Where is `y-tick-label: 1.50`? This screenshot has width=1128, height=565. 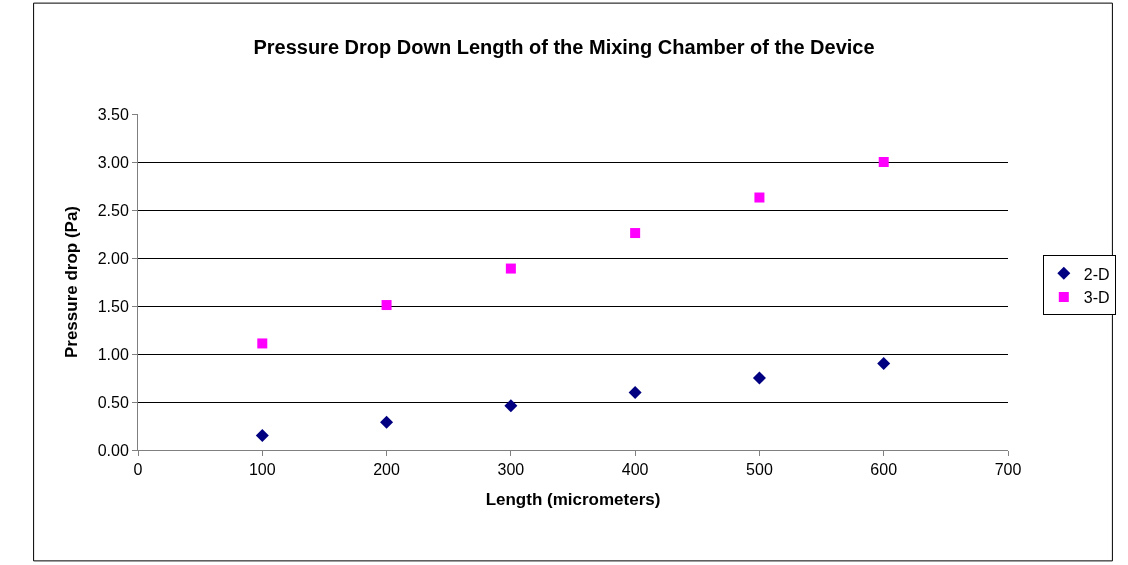 y-tick-label: 1.50 is located at coordinates (113, 306).